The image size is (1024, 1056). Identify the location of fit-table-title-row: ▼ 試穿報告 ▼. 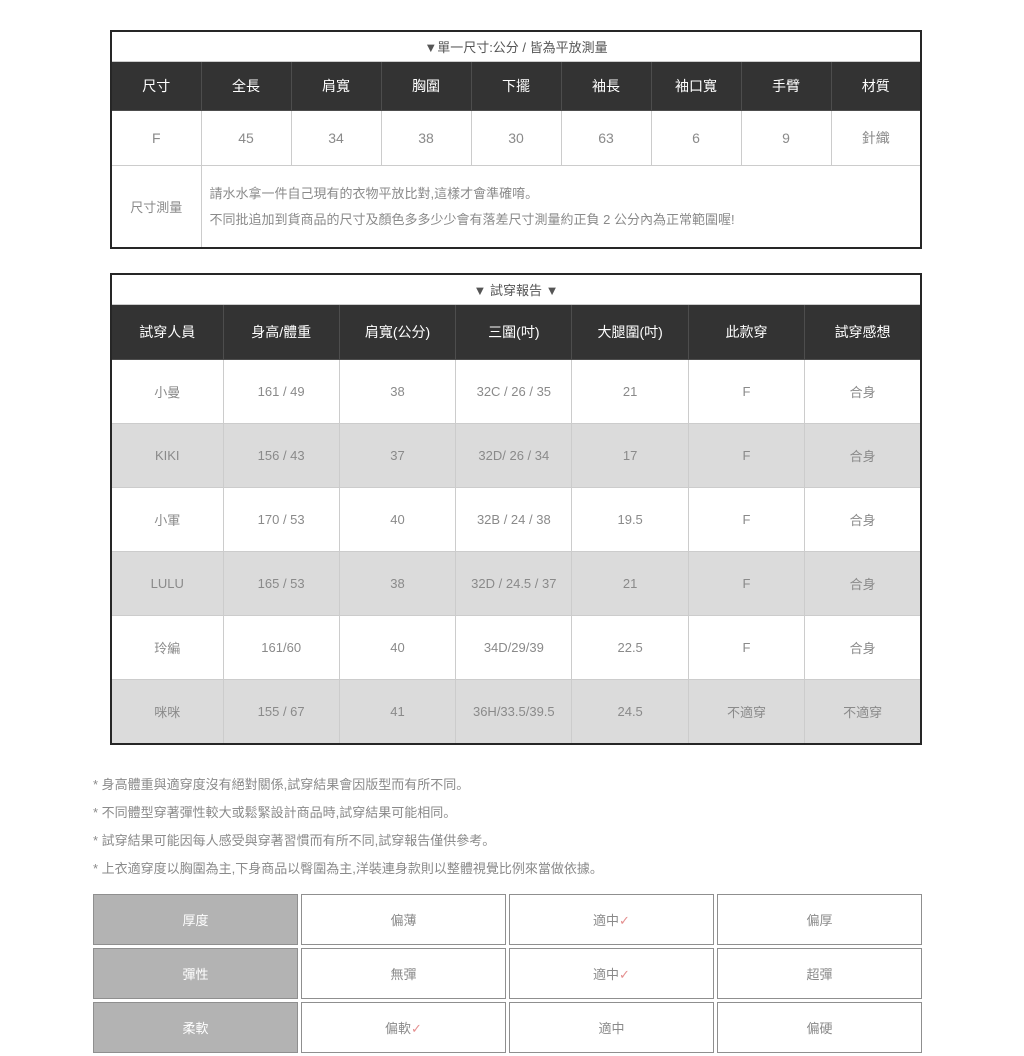
(516, 289).